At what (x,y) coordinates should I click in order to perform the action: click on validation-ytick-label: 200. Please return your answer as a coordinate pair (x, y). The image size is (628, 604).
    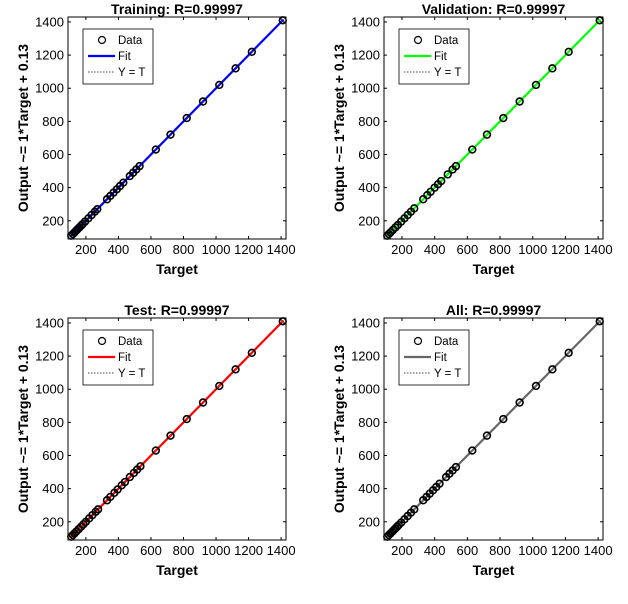
    Looking at the image, I should click on (369, 220).